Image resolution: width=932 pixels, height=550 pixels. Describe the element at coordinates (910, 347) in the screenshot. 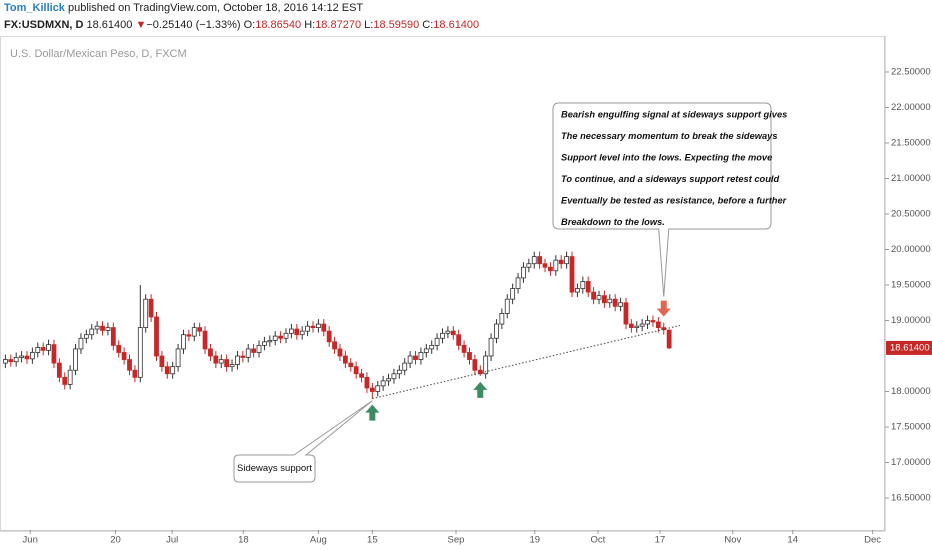

I see `last-price-label: 18.61400` at that location.